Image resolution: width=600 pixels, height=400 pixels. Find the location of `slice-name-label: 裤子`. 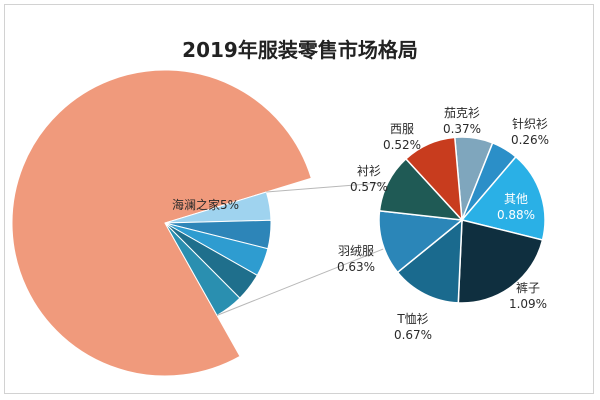

slice-name-label: 裤子 is located at coordinates (528, 288).